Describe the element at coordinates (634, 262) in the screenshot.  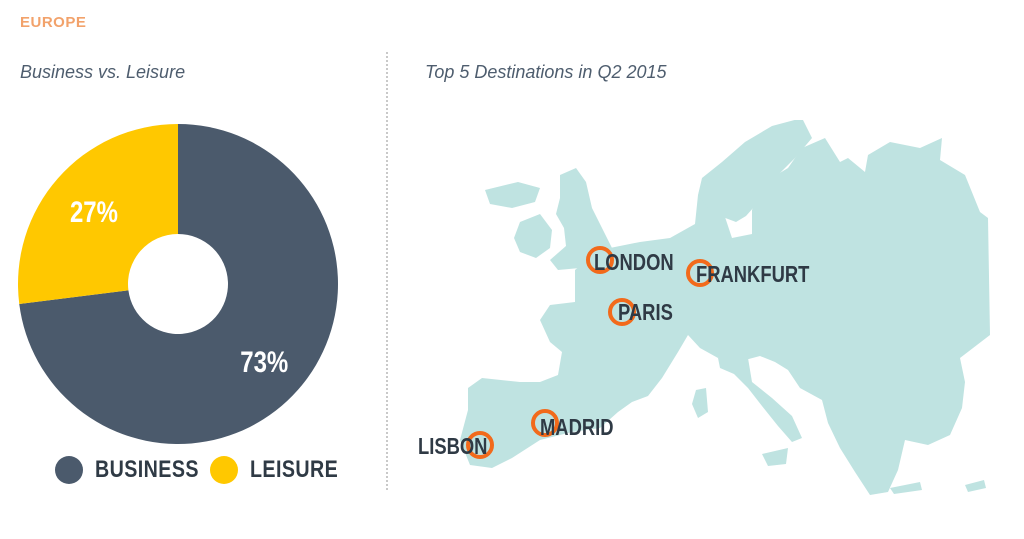
I see `city-label-london: LONDON` at that location.